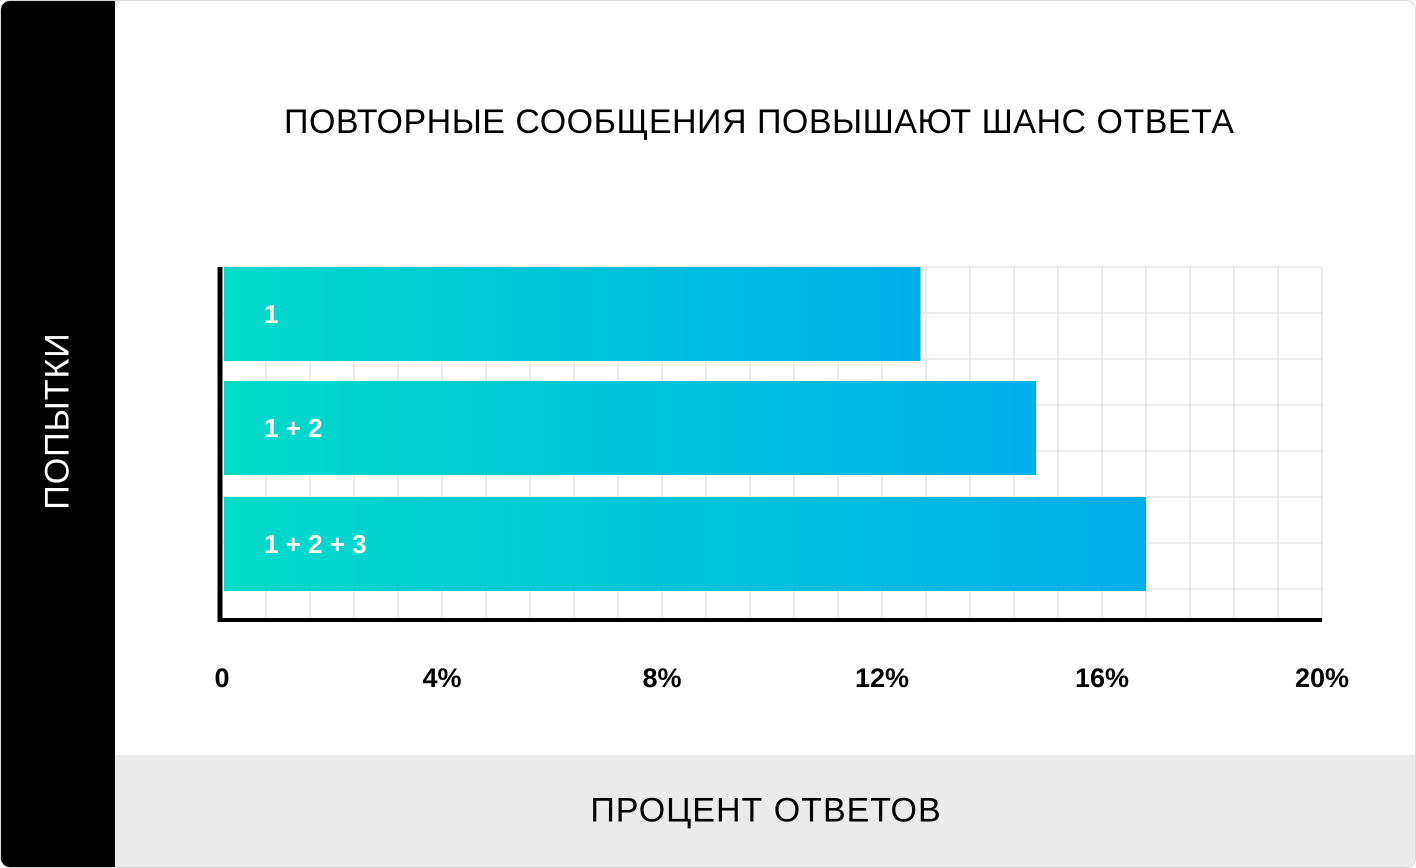 The height and width of the screenshot is (868, 1416). Describe the element at coordinates (661, 678) in the screenshot. I see `x-tick-label: 8%` at that location.